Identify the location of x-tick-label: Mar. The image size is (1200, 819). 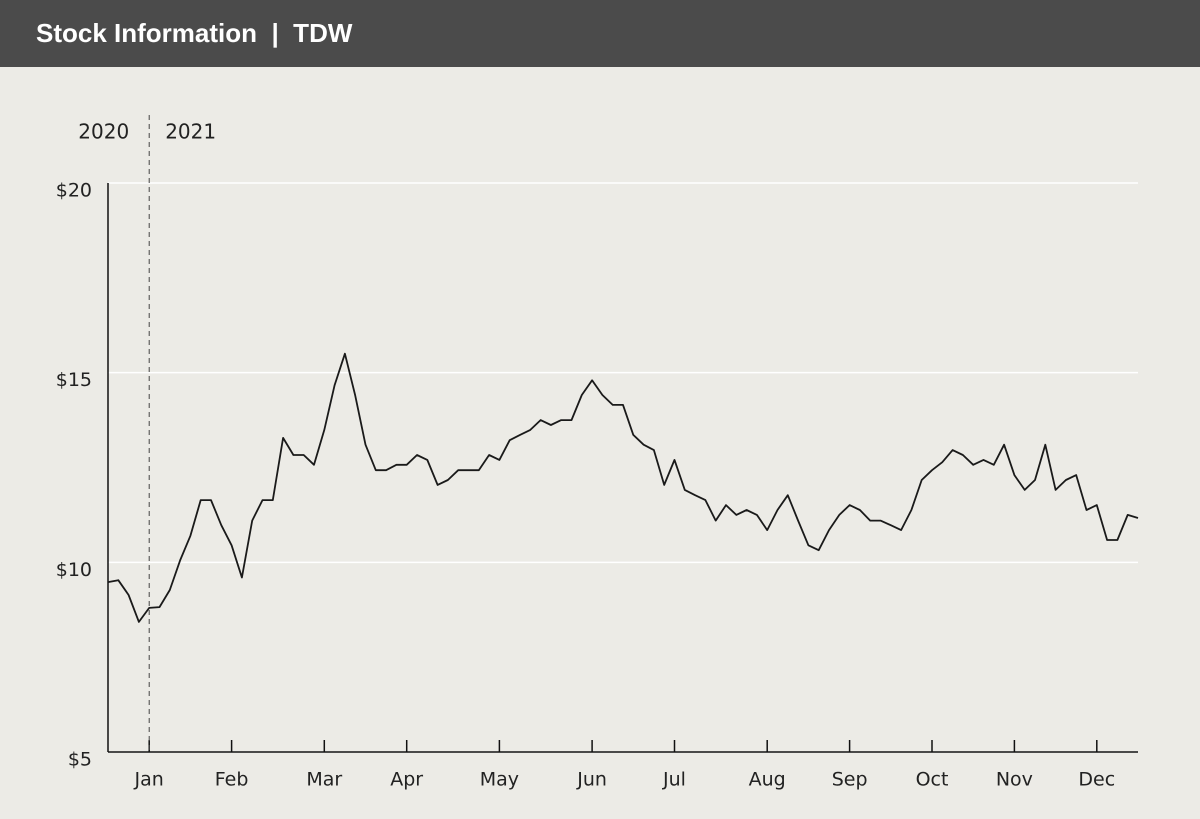
(324, 780).